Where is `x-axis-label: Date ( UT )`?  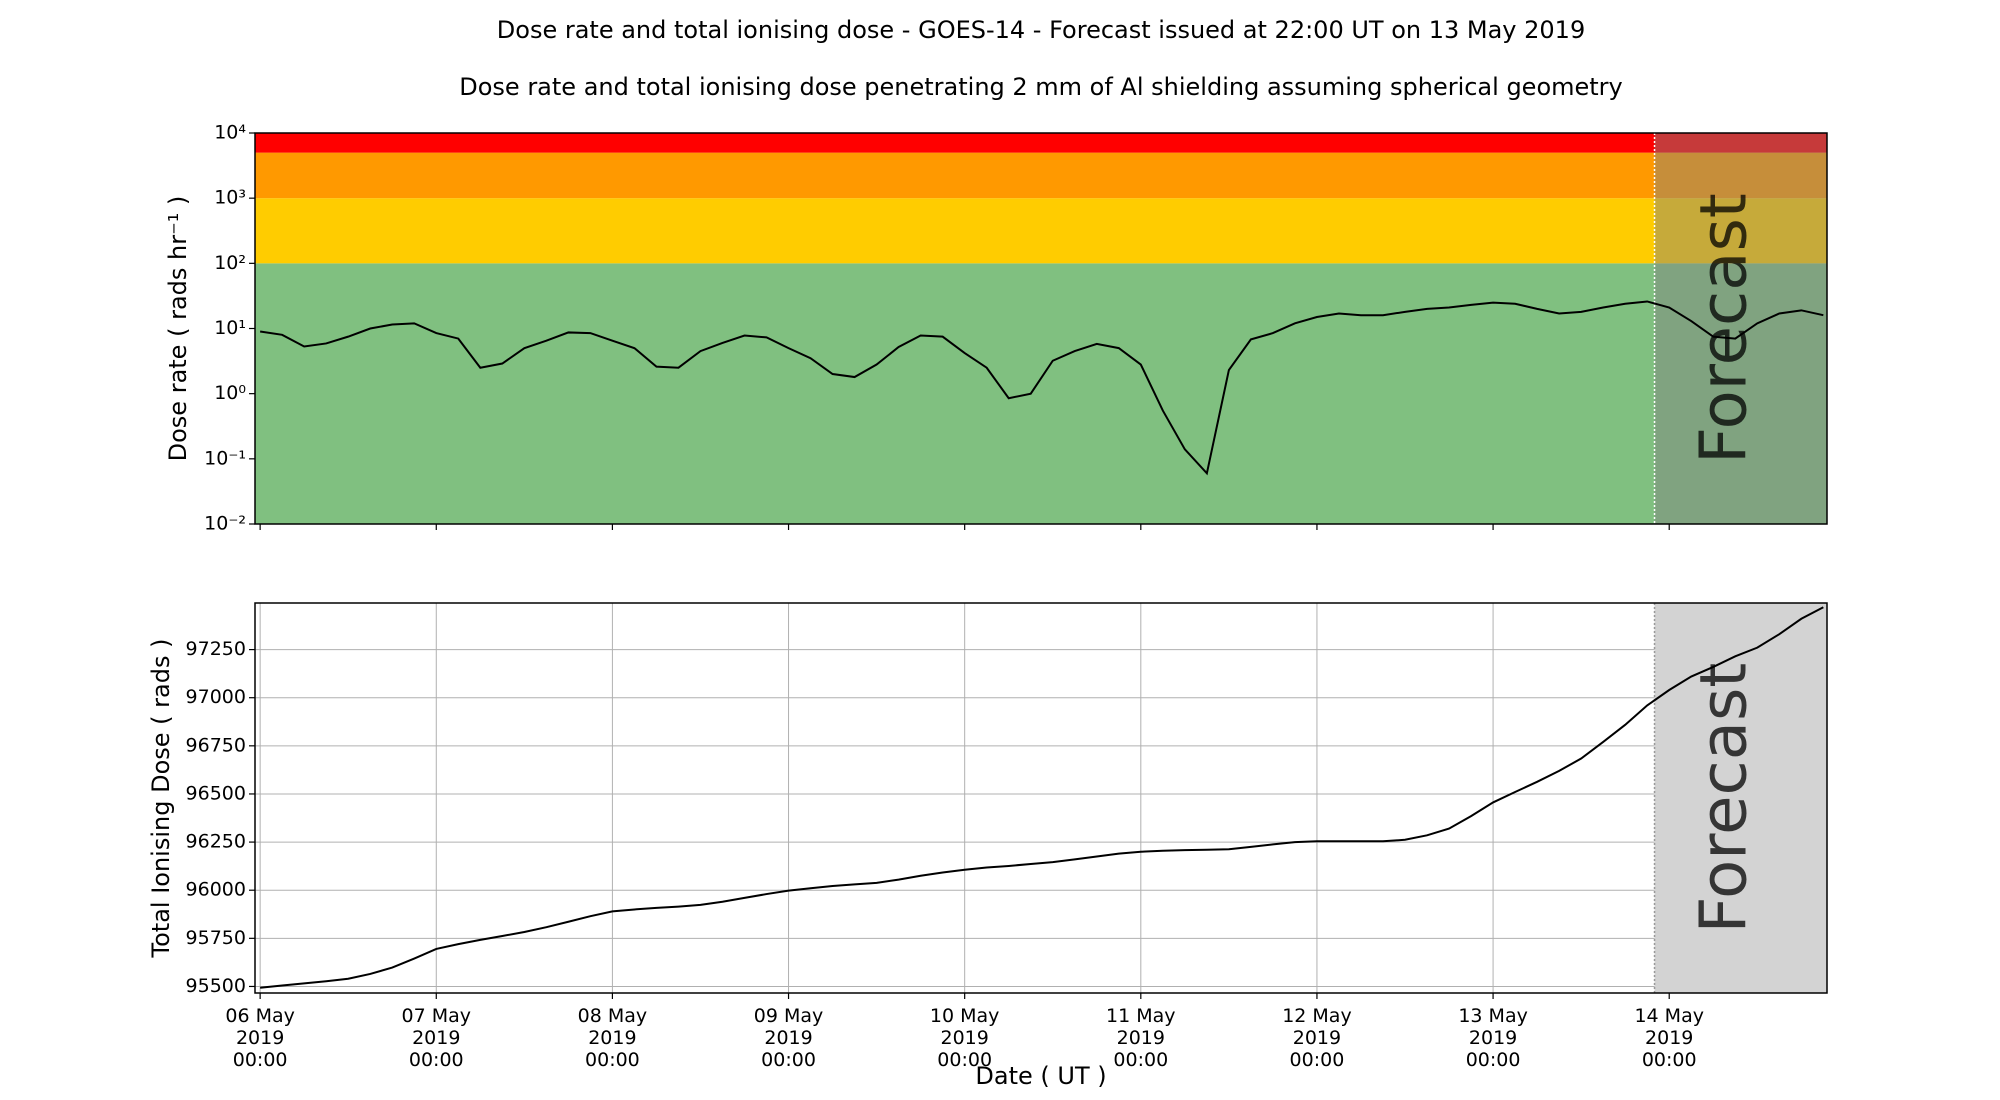
x-axis-label: Date ( UT ) is located at coordinates (1040, 1076).